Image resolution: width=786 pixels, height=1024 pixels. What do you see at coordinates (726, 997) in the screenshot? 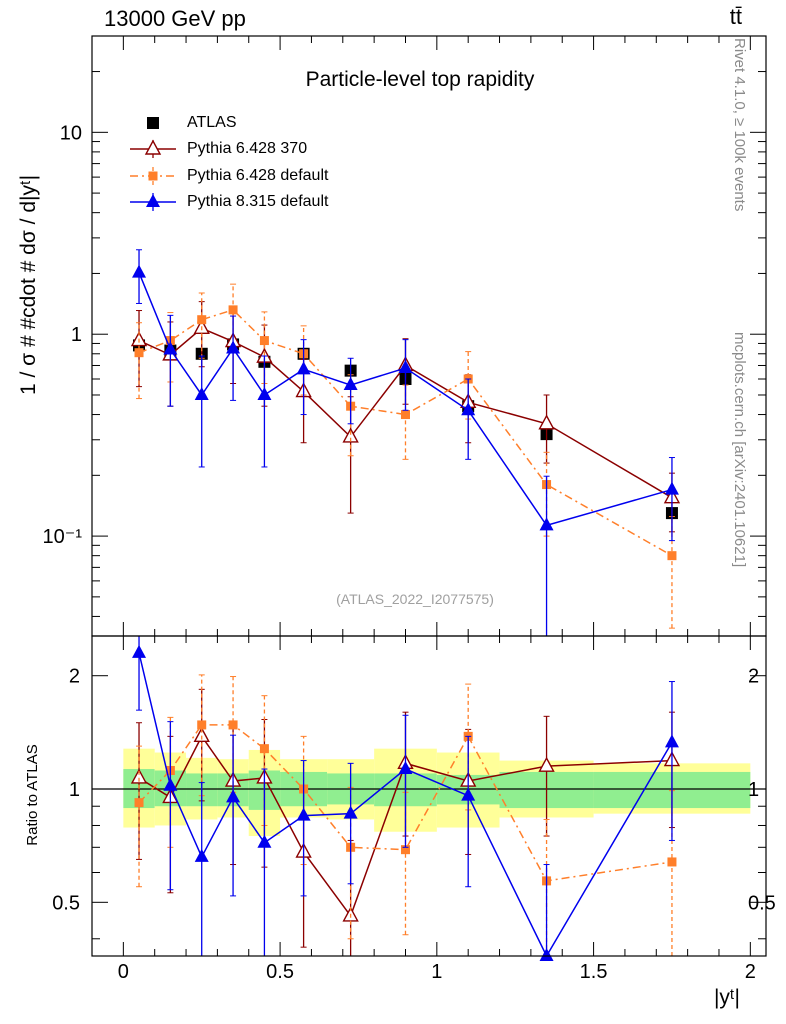
I see `x-axis-title: |yᵗ|` at bounding box center [726, 997].